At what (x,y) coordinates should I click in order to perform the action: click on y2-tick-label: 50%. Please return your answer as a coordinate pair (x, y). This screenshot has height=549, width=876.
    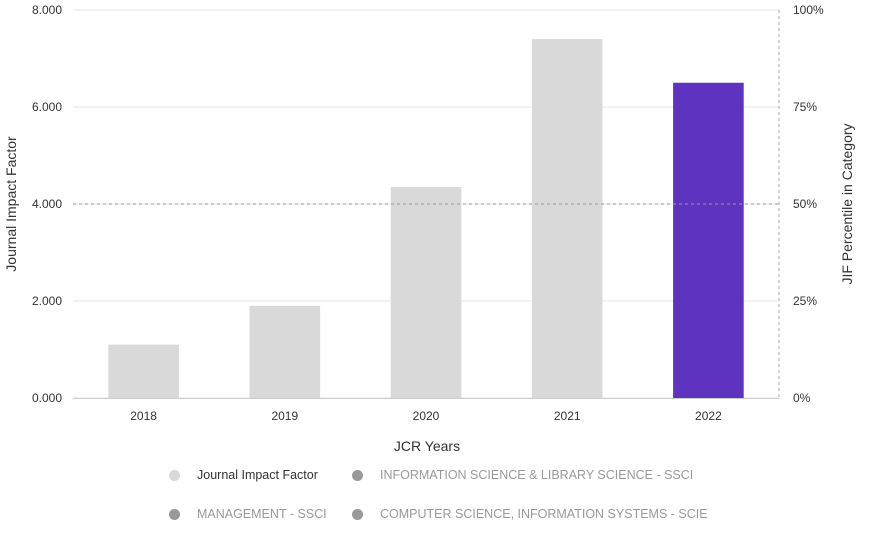
    Looking at the image, I should click on (805, 204).